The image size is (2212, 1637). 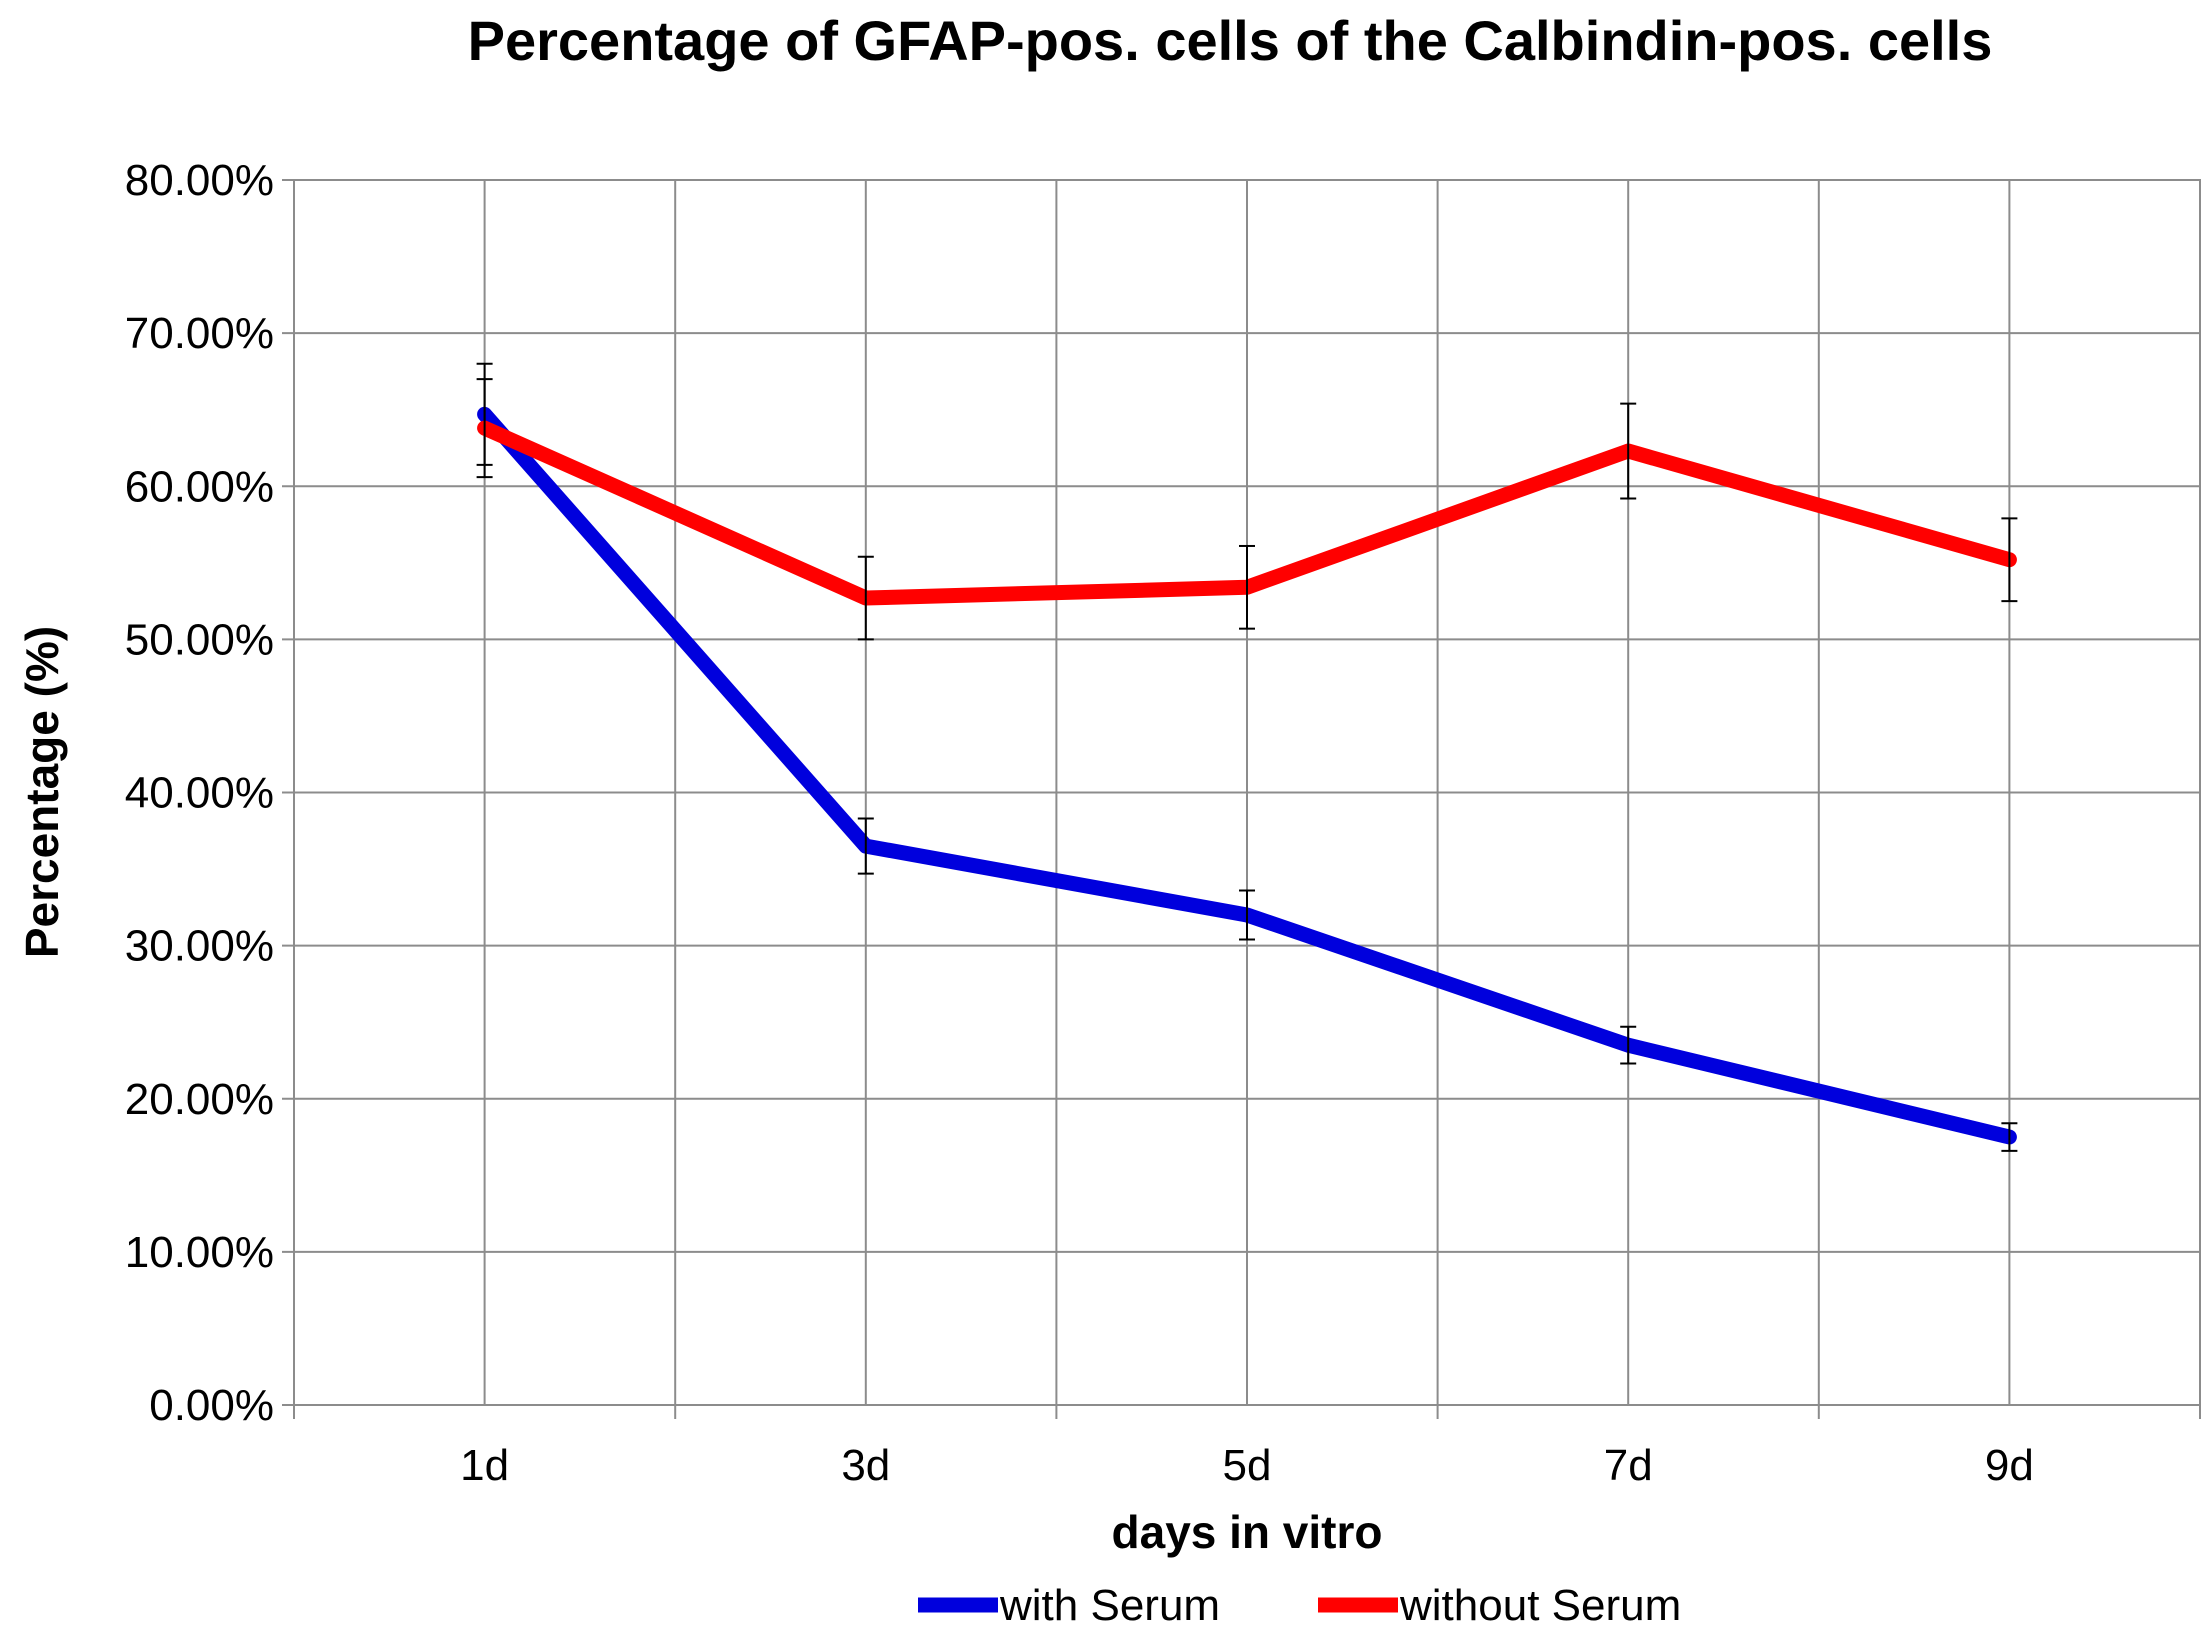 I want to click on x-tick-label: 7d, so click(x=1628, y=1465).